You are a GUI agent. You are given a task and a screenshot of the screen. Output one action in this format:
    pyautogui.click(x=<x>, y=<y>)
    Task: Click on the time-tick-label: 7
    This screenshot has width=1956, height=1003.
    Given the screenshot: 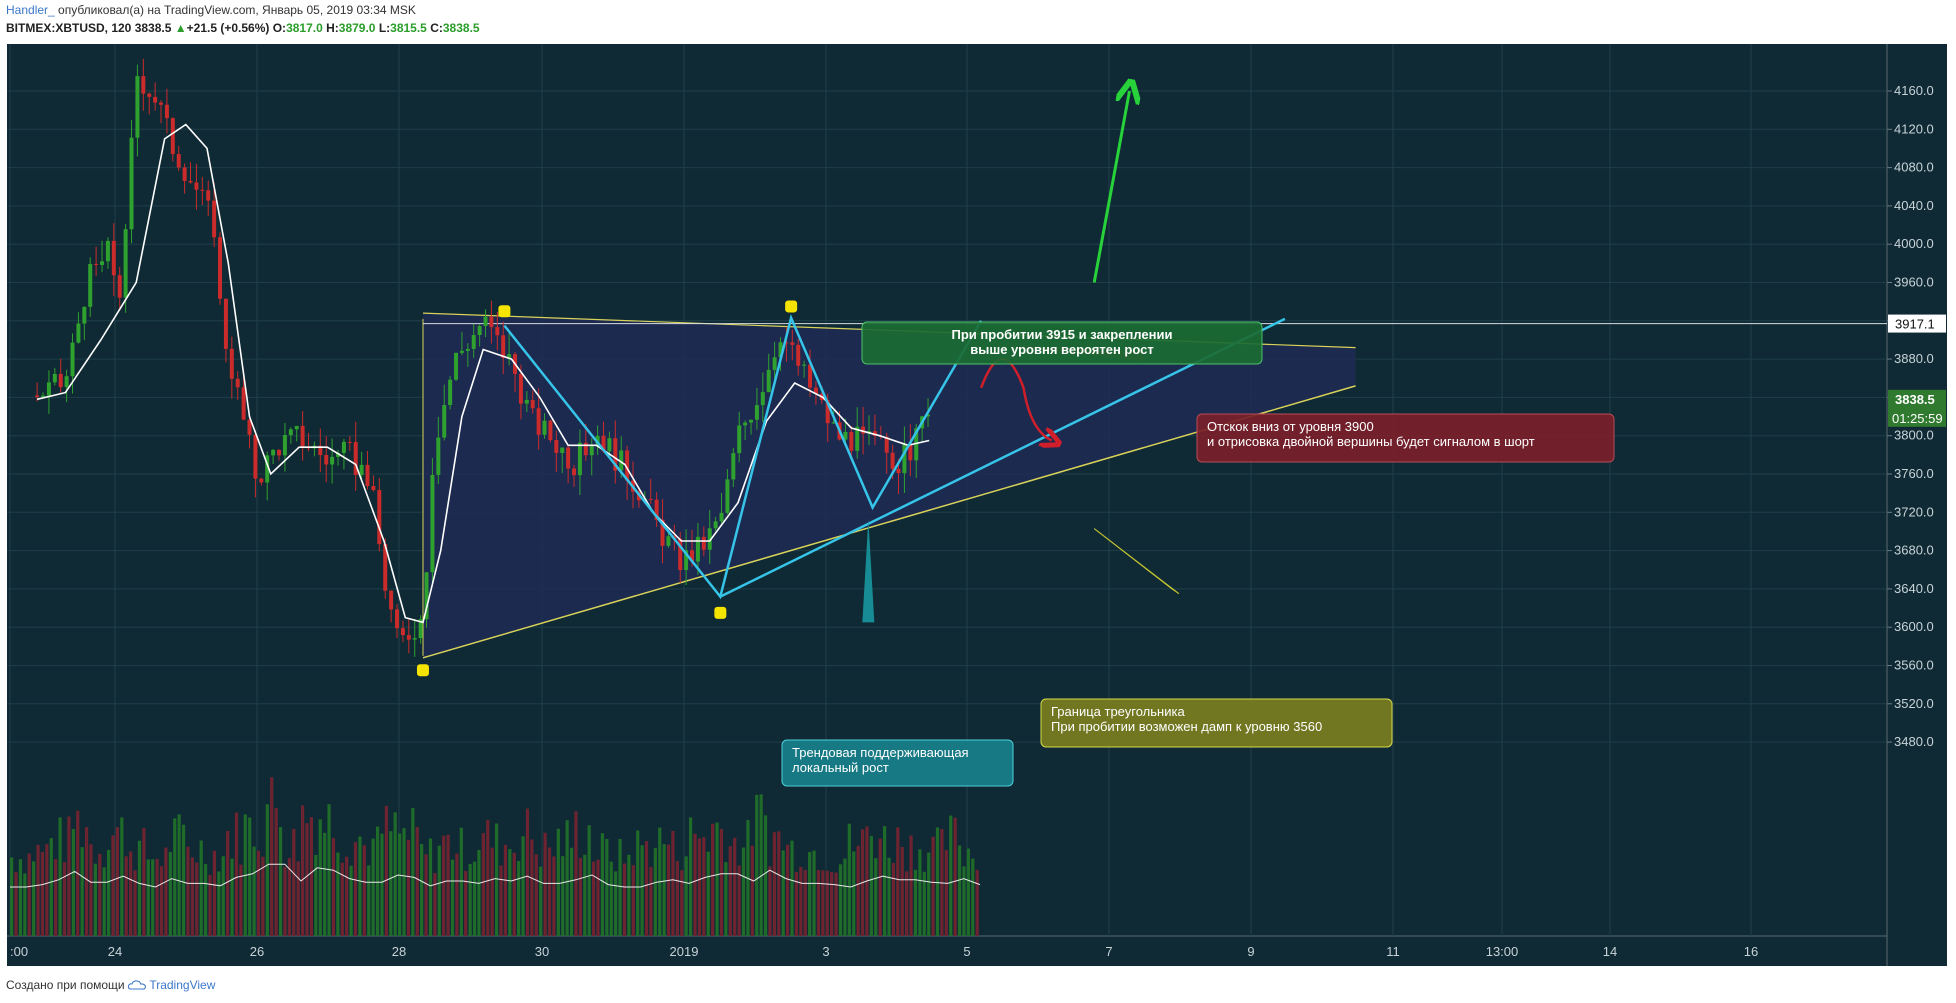 What is the action you would take?
    pyautogui.click(x=1108, y=951)
    